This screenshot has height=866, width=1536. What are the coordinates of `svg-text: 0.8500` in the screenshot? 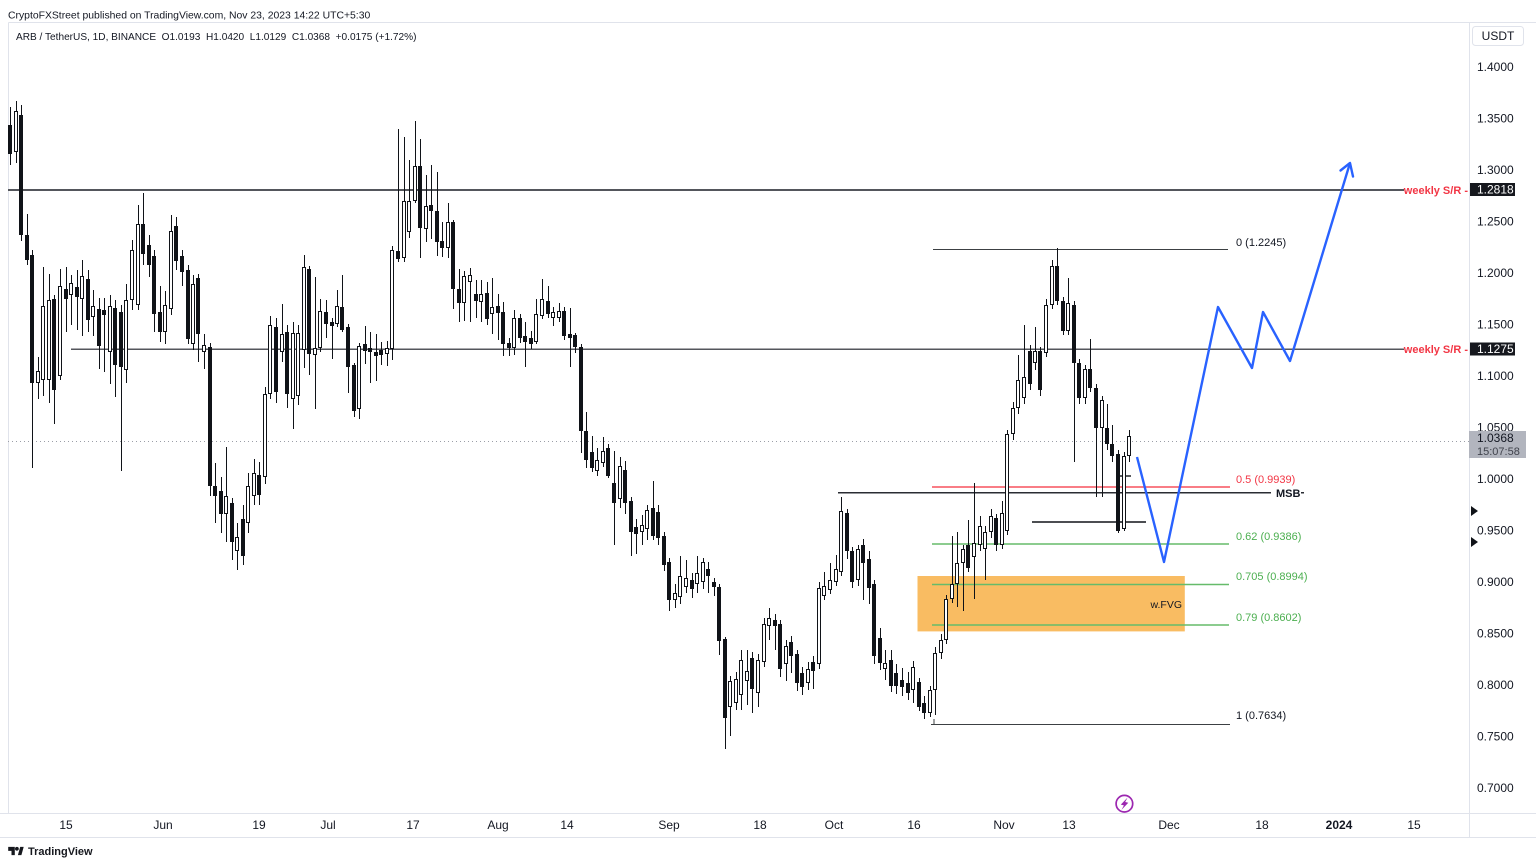 It's located at (1495, 634).